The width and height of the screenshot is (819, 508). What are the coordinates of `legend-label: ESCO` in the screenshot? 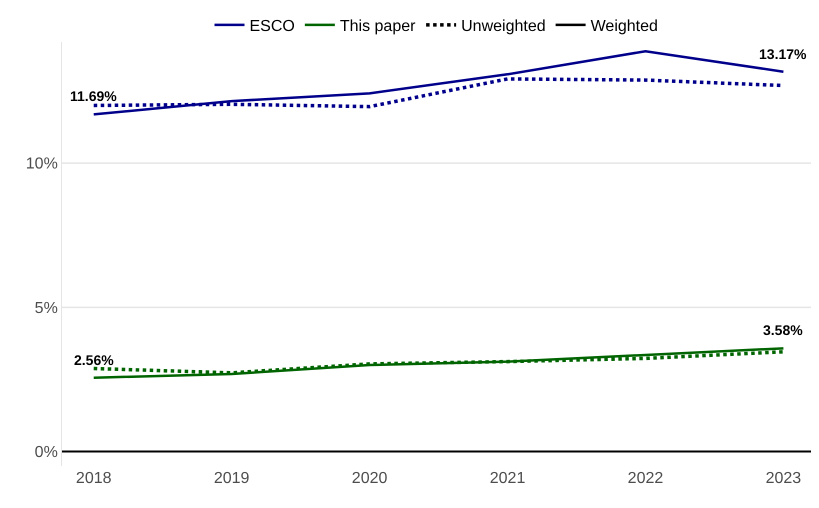 It's located at (272, 27).